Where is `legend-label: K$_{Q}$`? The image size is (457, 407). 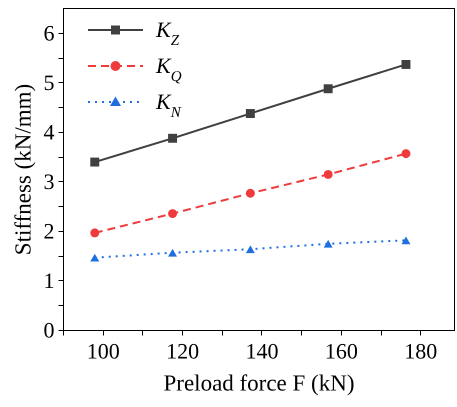
legend-label: K$_{Q}$ is located at coordinates (168, 69).